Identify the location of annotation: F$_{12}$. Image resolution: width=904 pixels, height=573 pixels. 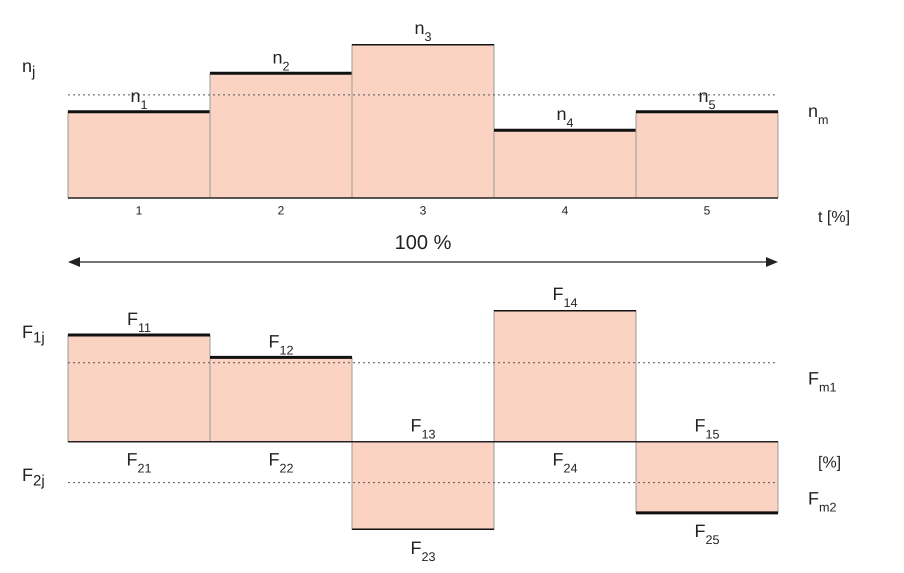
(281, 344).